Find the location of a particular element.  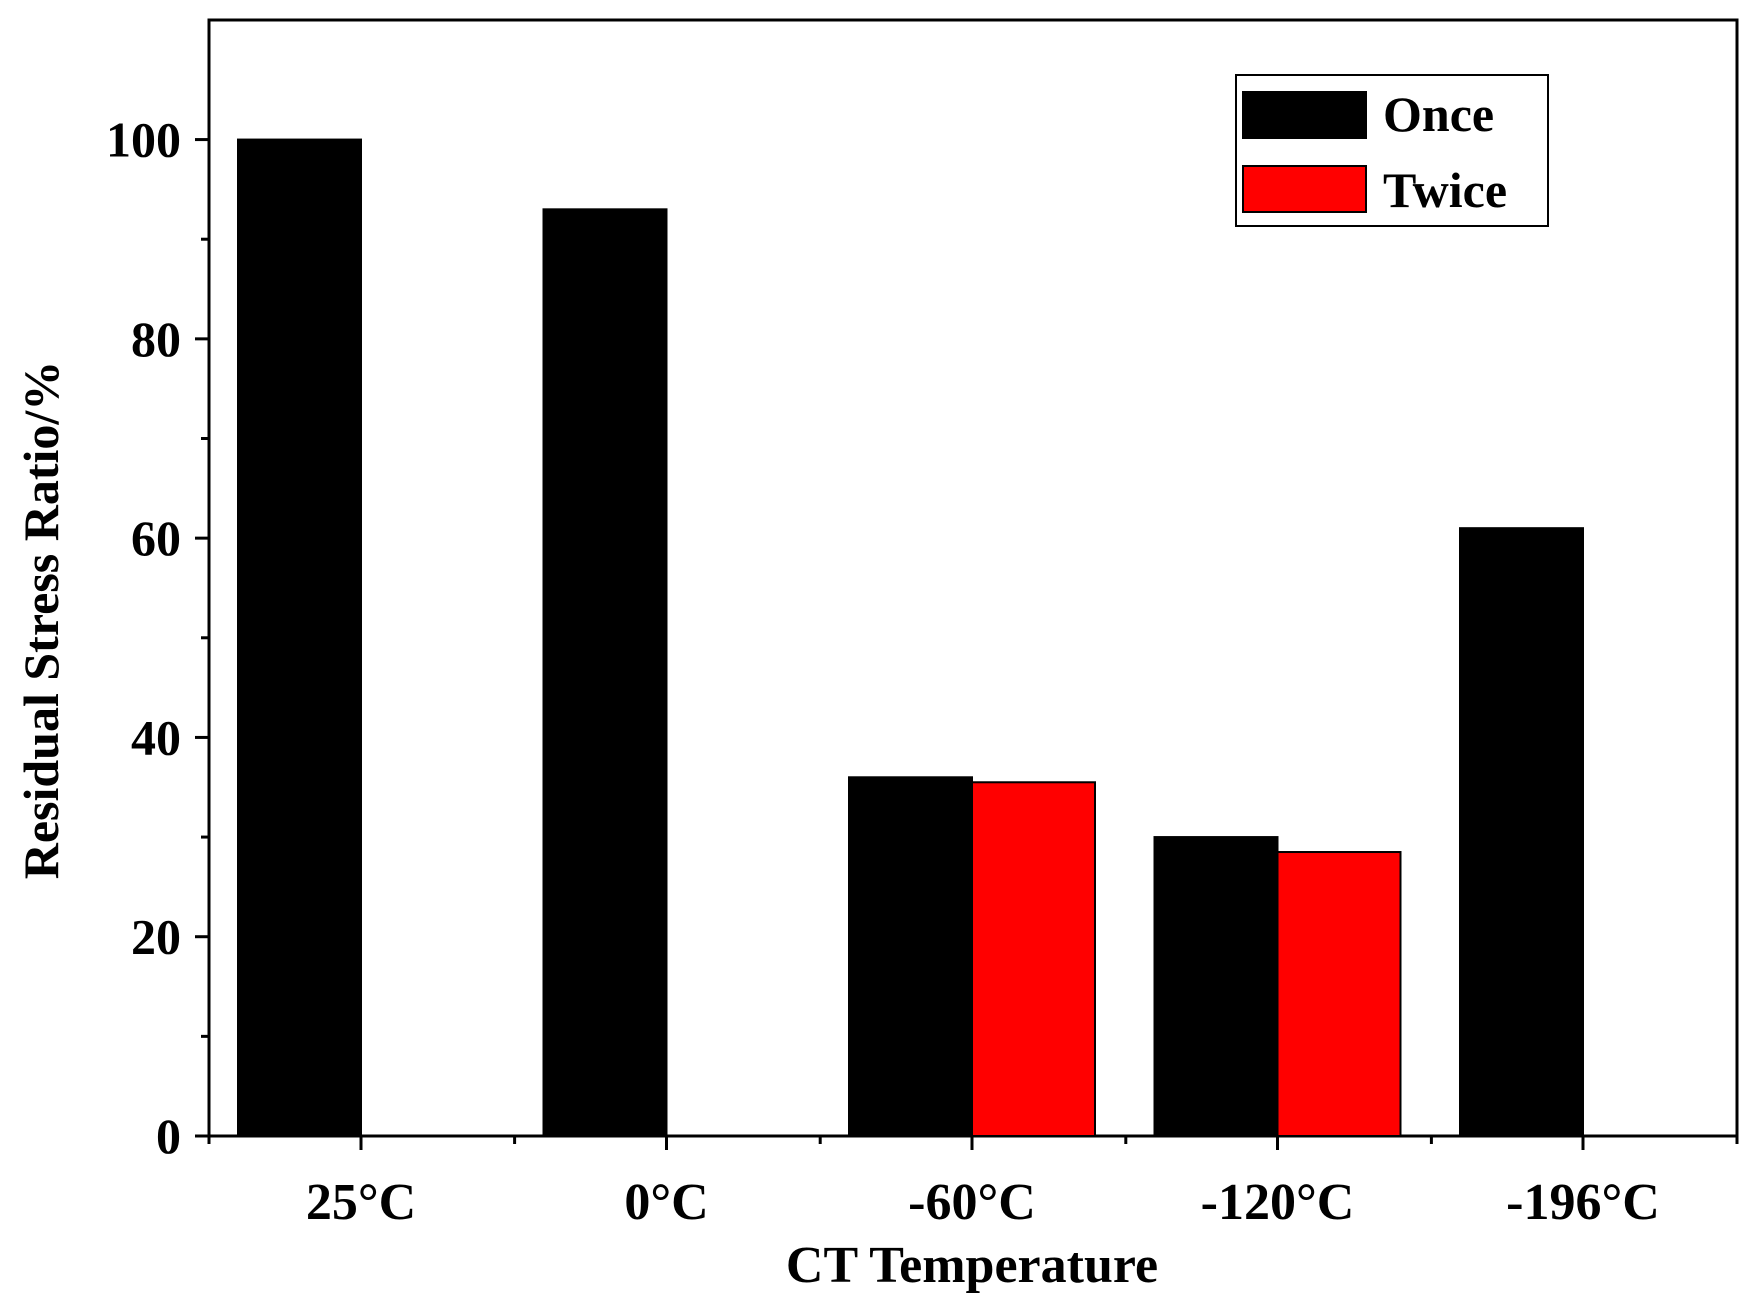

legend-swatch-twice is located at coordinates (1304, 189).